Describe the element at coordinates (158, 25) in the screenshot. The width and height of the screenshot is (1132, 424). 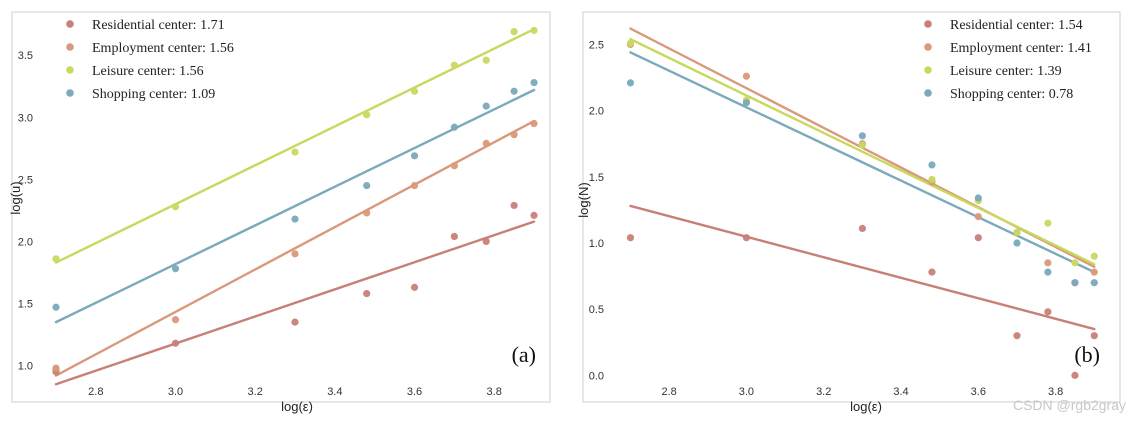
I see `legend-label: Residential center: 1.71` at that location.